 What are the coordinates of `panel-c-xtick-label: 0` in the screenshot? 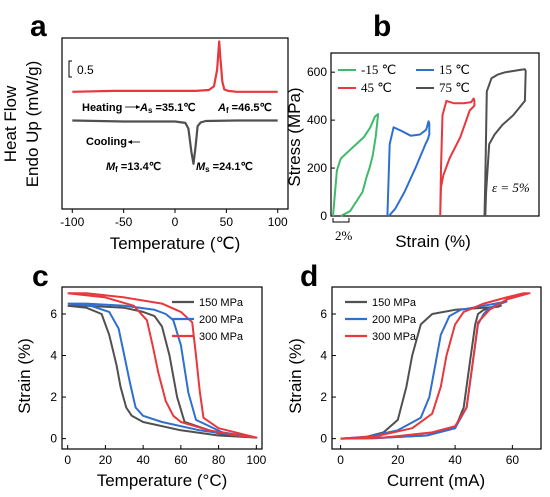 It's located at (67, 460).